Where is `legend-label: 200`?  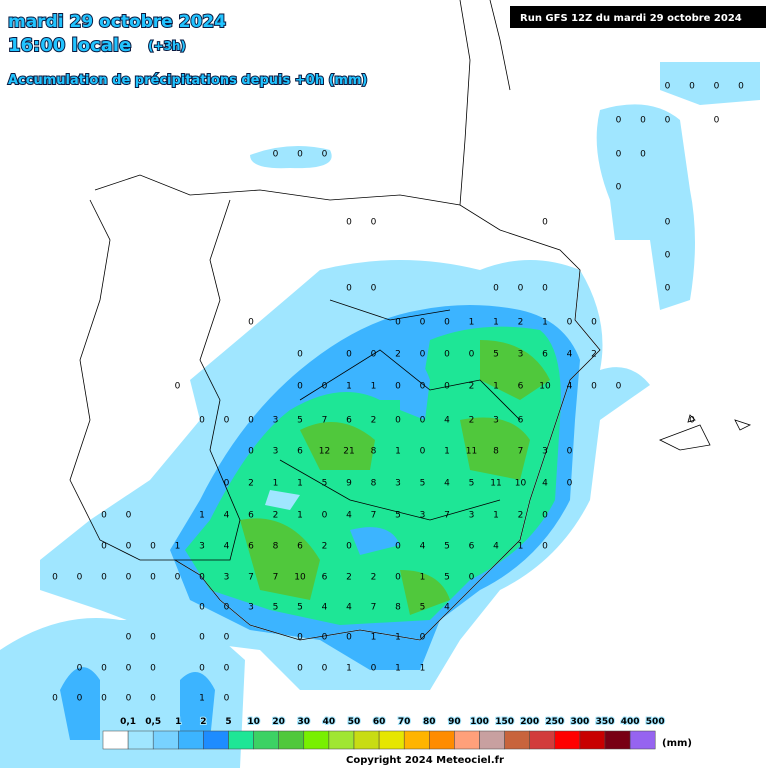
legend-label: 200 is located at coordinates (529, 722).